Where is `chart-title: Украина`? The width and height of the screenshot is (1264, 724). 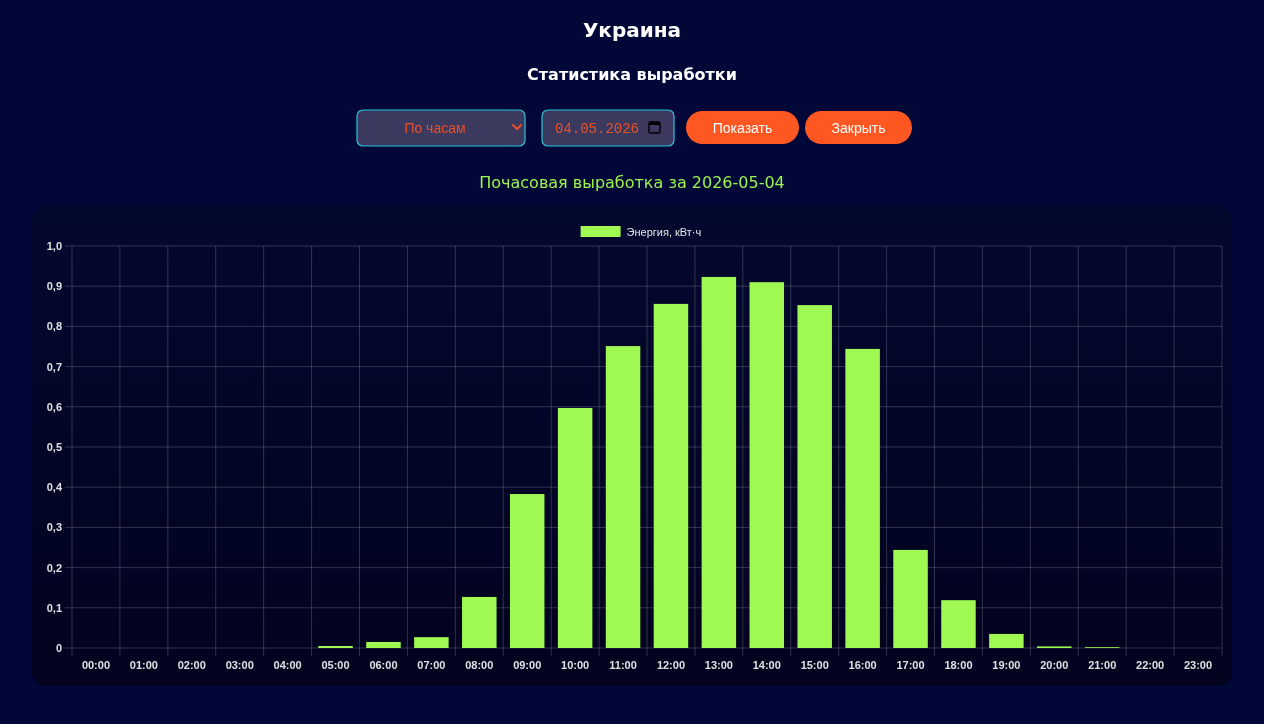
chart-title: Украина is located at coordinates (632, 30).